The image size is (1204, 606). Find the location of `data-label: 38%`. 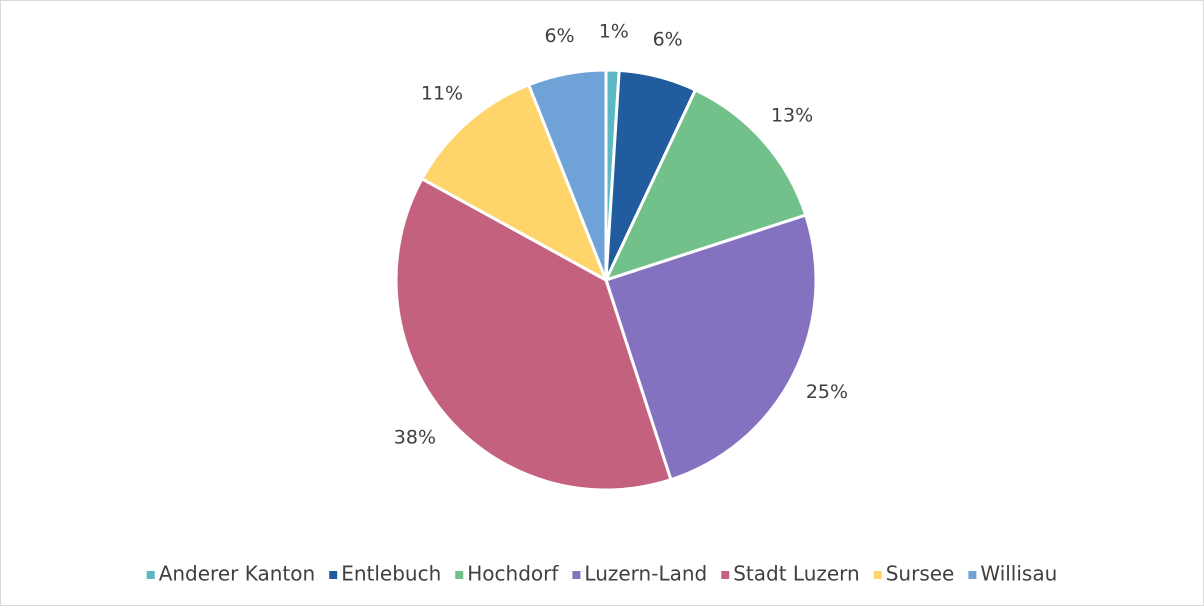

data-label: 38% is located at coordinates (415, 438).